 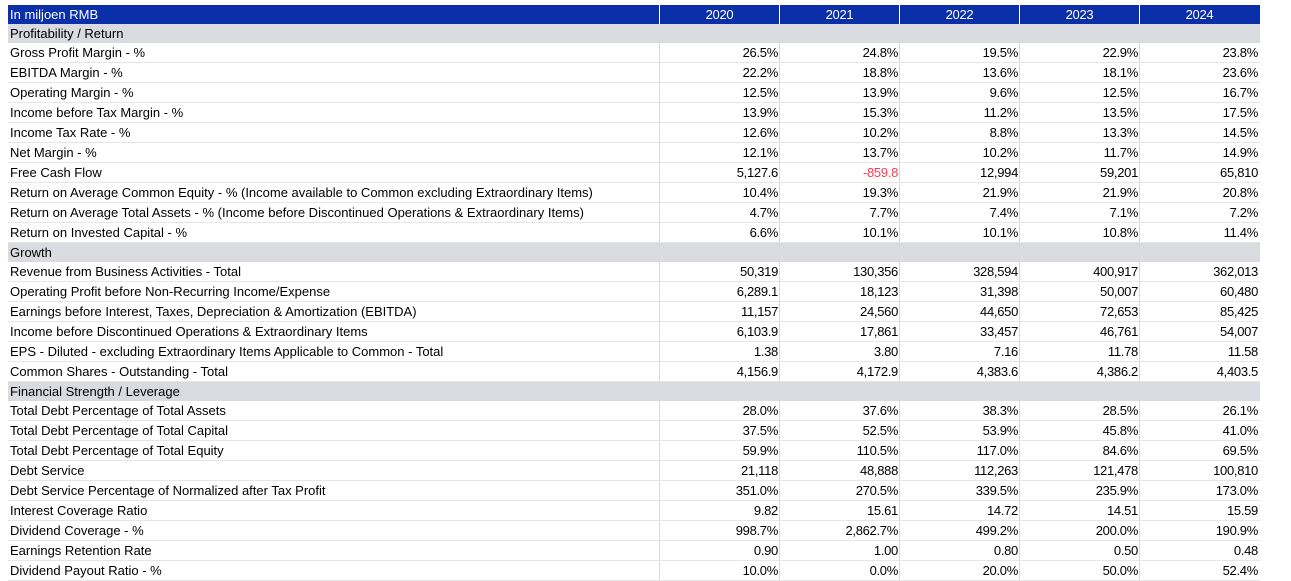 What do you see at coordinates (959, 92) in the screenshot?
I see `value-cell: 9.6%` at bounding box center [959, 92].